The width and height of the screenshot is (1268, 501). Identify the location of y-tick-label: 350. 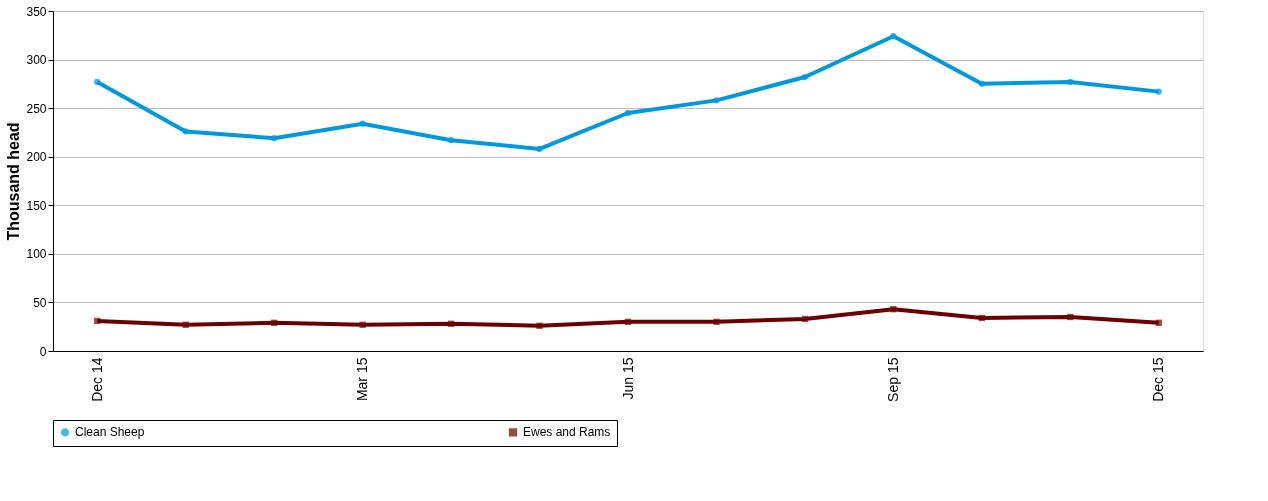
(36, 11).